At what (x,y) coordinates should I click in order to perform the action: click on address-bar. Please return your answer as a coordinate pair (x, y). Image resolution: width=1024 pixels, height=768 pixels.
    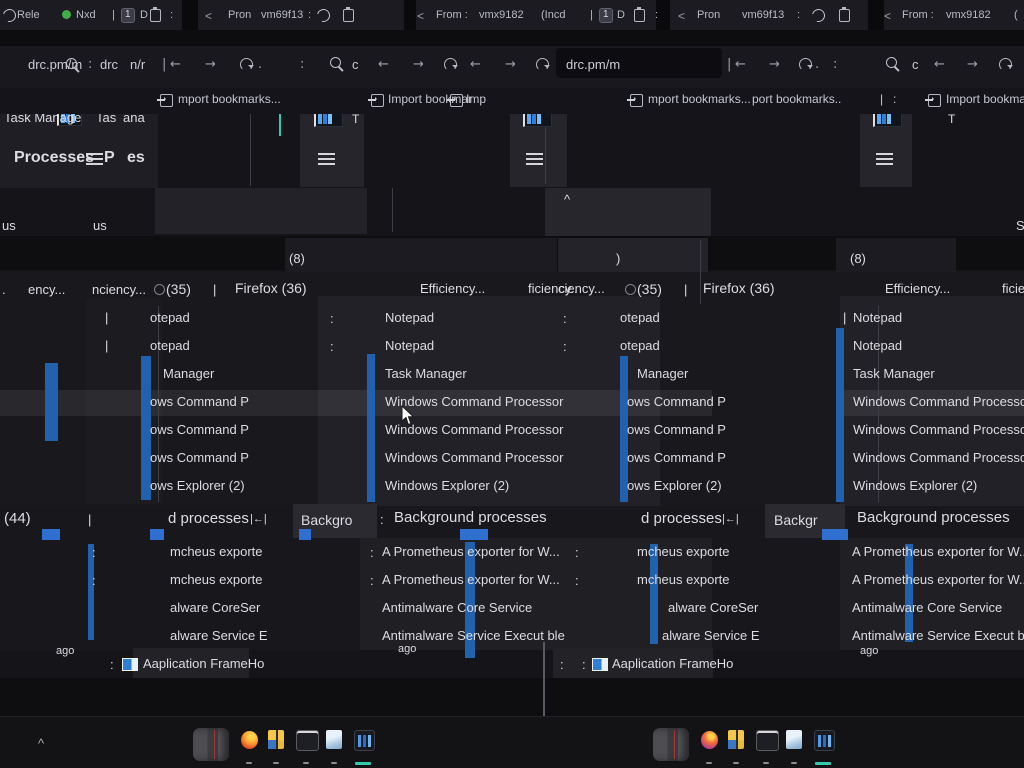
    Looking at the image, I should click on (639, 63).